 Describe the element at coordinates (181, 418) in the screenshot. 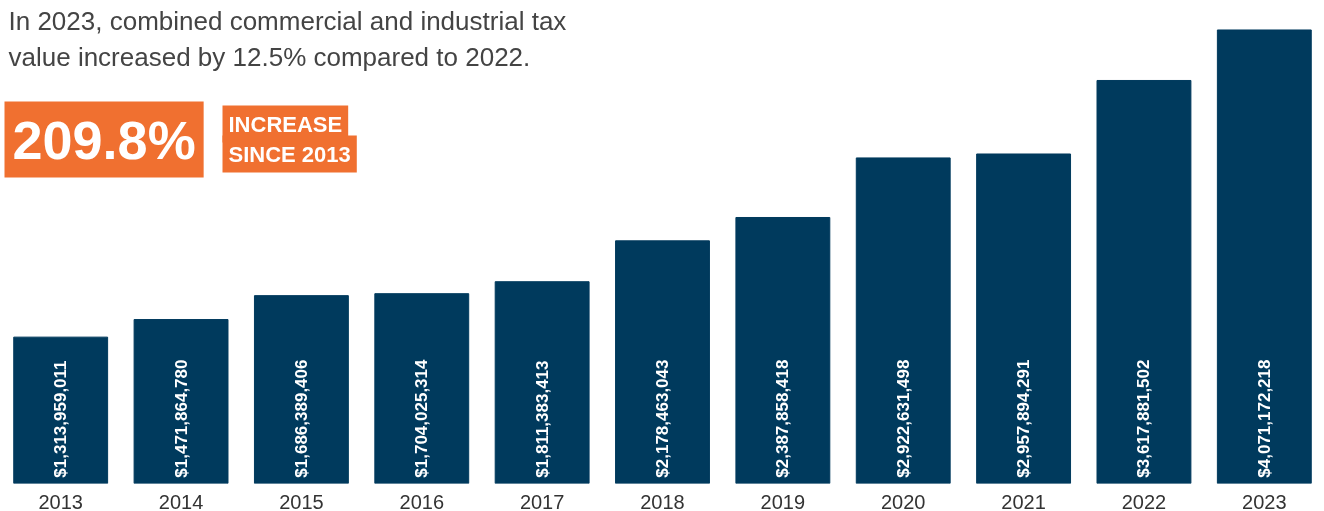

I see `data-label: $1,471,864,780` at that location.